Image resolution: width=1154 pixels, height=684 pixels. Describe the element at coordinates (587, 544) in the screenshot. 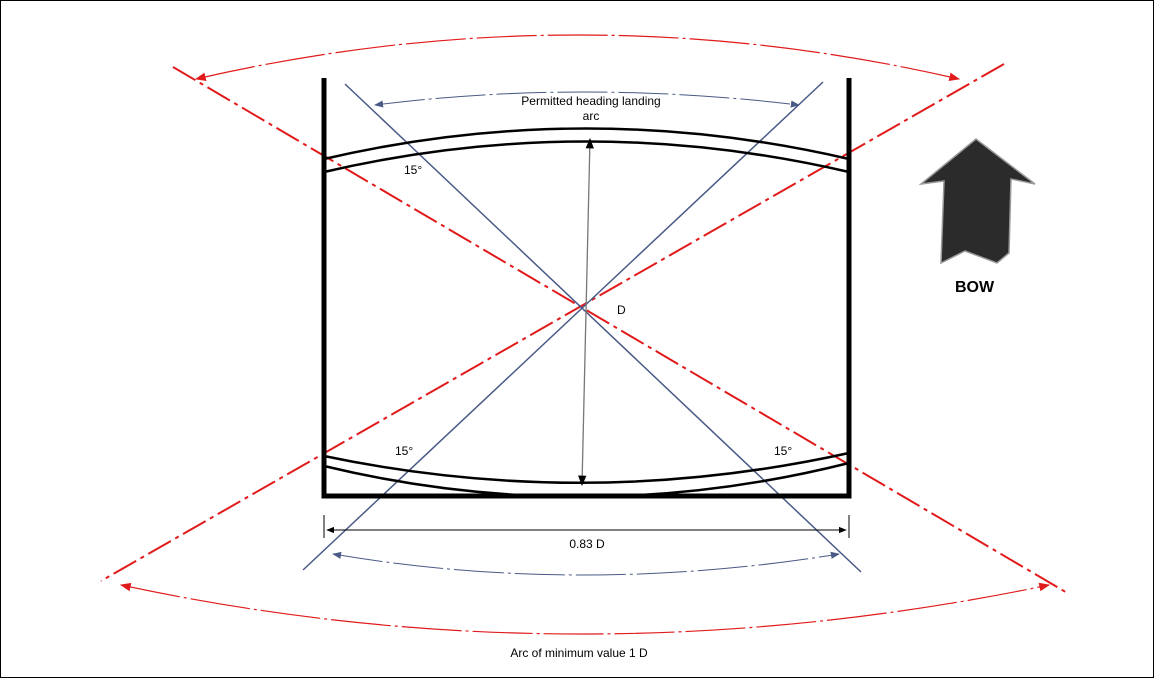

I see `width-dimension-label: 0.83 D` at that location.